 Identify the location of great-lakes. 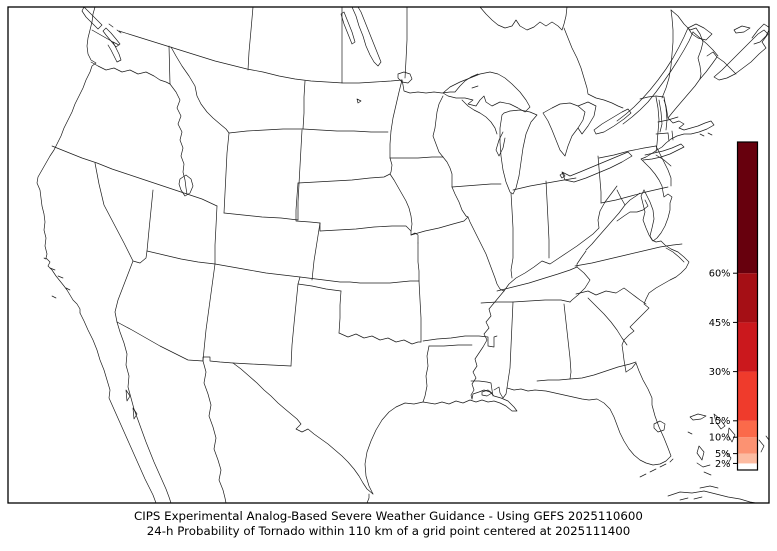
(537, 133).